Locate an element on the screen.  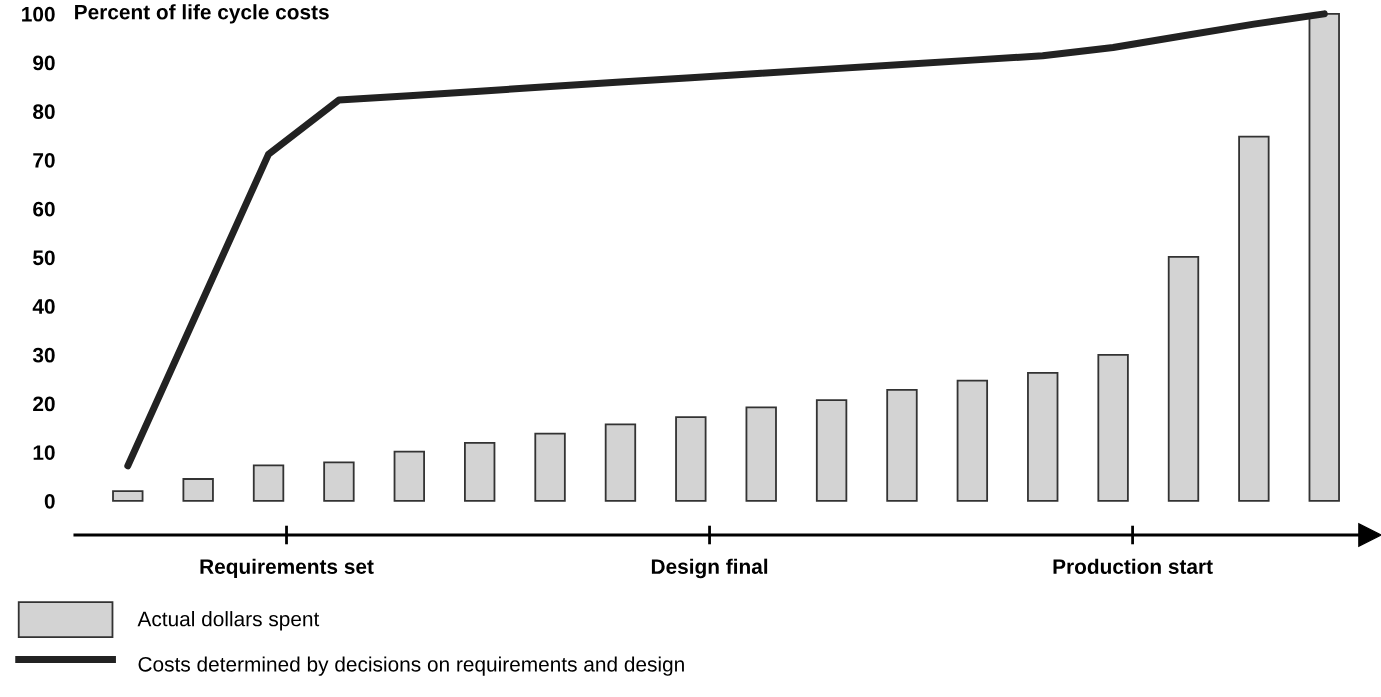
y-tick-label: 40 is located at coordinates (43, 306).